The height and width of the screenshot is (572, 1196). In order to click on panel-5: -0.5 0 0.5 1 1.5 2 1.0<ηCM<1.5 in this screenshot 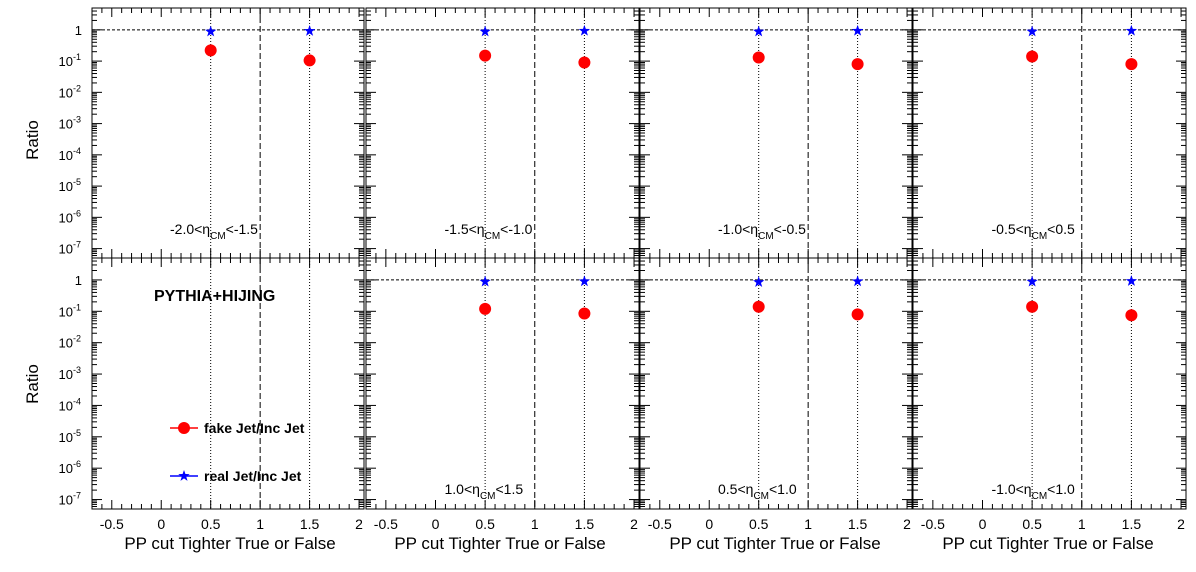, I will do `click(502, 394)`.